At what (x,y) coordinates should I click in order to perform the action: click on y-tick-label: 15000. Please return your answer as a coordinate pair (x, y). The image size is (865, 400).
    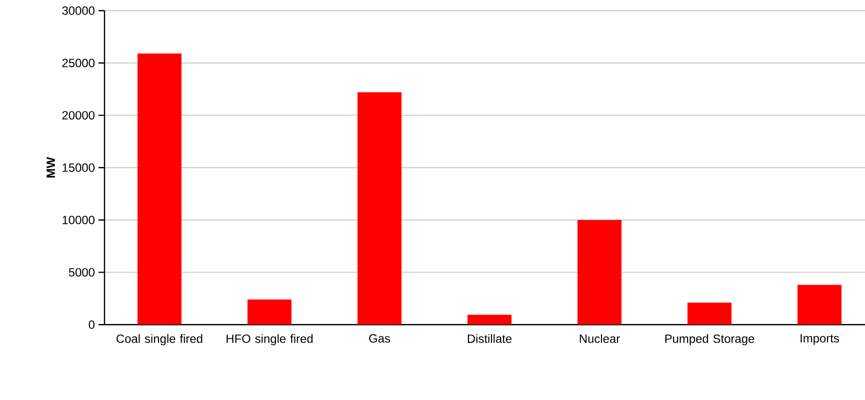
    Looking at the image, I should click on (78, 167).